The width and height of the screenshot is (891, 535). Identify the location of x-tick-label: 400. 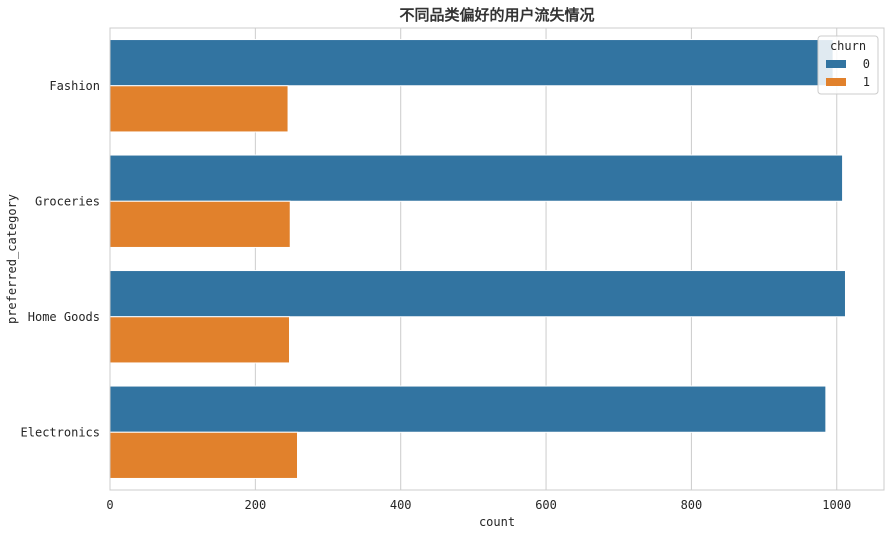
(401, 505).